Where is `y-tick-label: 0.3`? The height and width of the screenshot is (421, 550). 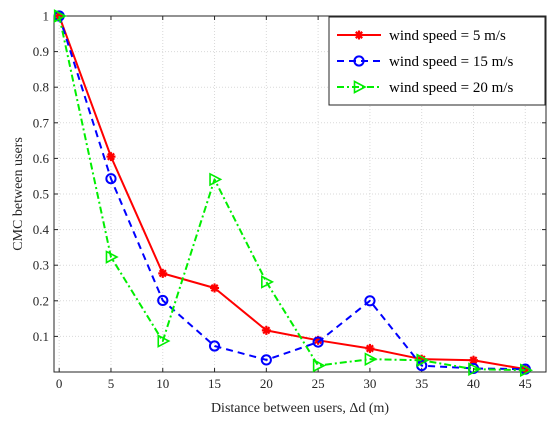
y-tick-label: 0.3 is located at coordinates (41, 265).